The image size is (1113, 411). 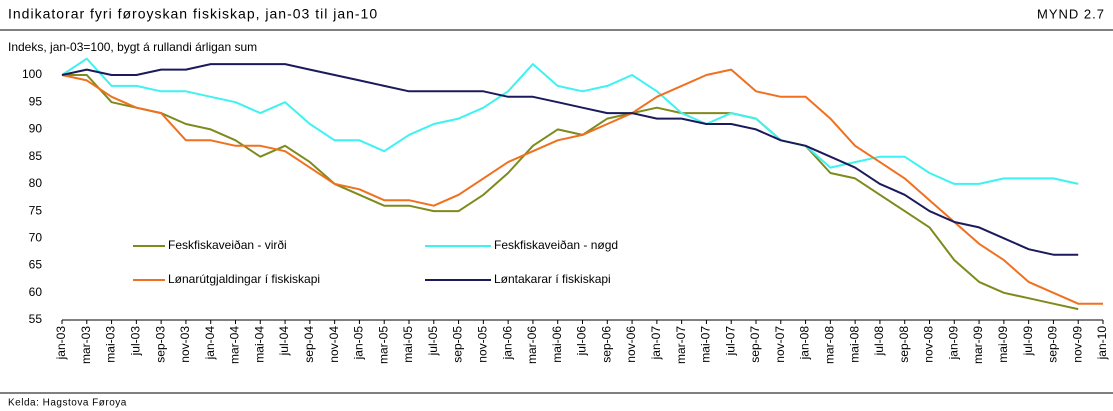 I want to click on x-tick-label: mai-08, so click(x=854, y=344).